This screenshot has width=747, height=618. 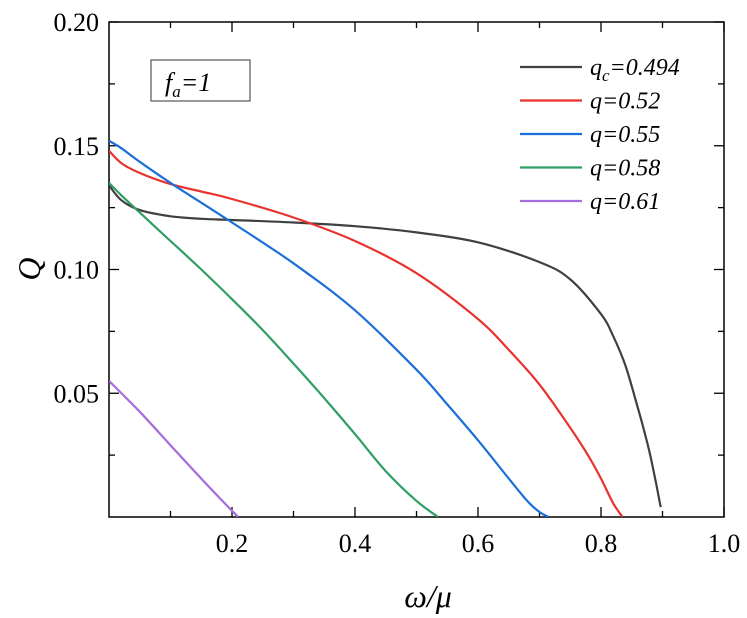 What do you see at coordinates (724, 543) in the screenshot?
I see `x-tick-label: 1.0` at bounding box center [724, 543].